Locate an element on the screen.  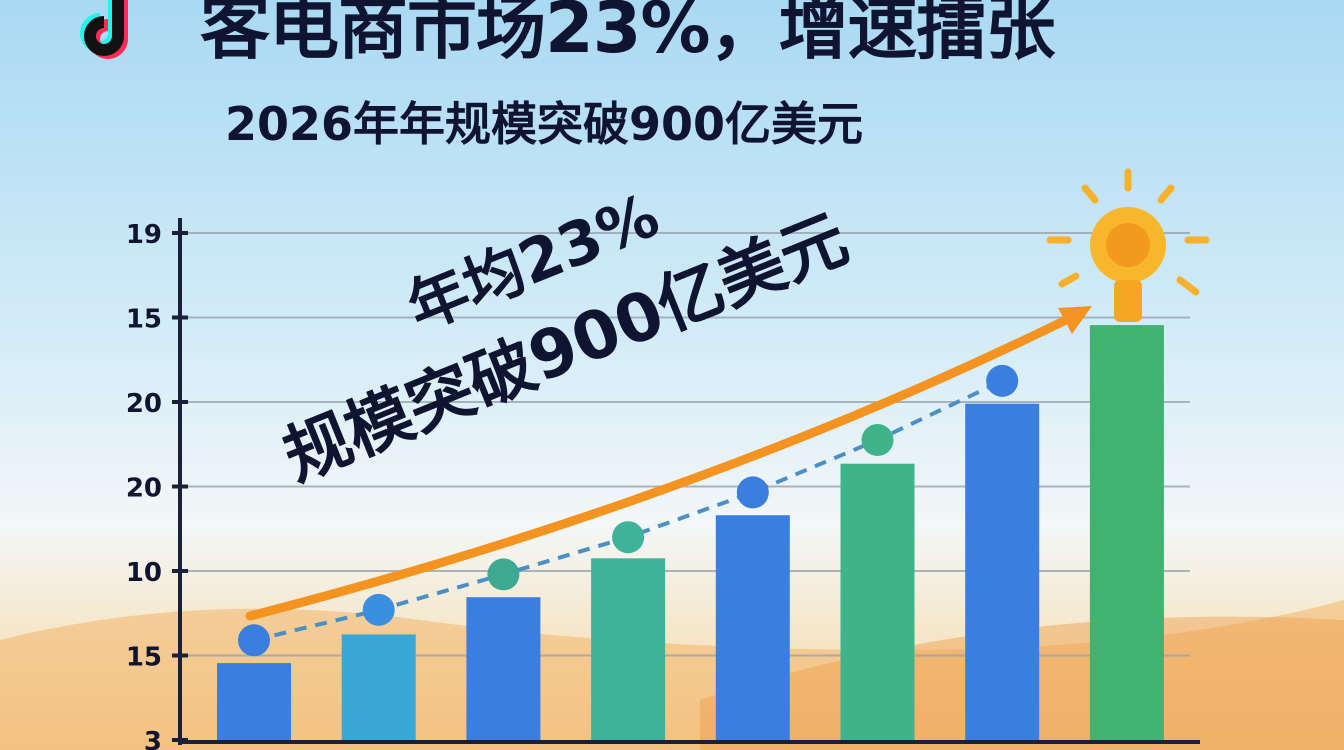
page-subtitle: 2026年年规模突破900亿美元 is located at coordinates (544, 124).